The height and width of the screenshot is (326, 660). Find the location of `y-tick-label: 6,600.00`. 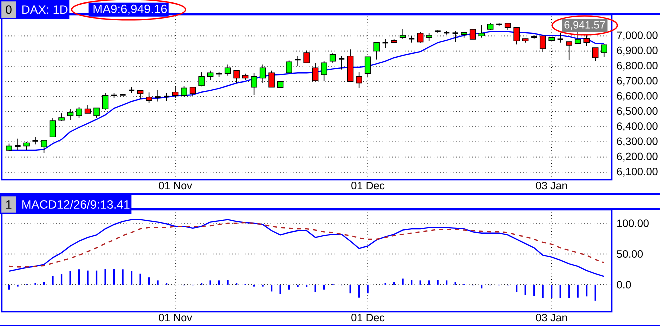

y-tick-label: 6,600.00 is located at coordinates (637, 97).